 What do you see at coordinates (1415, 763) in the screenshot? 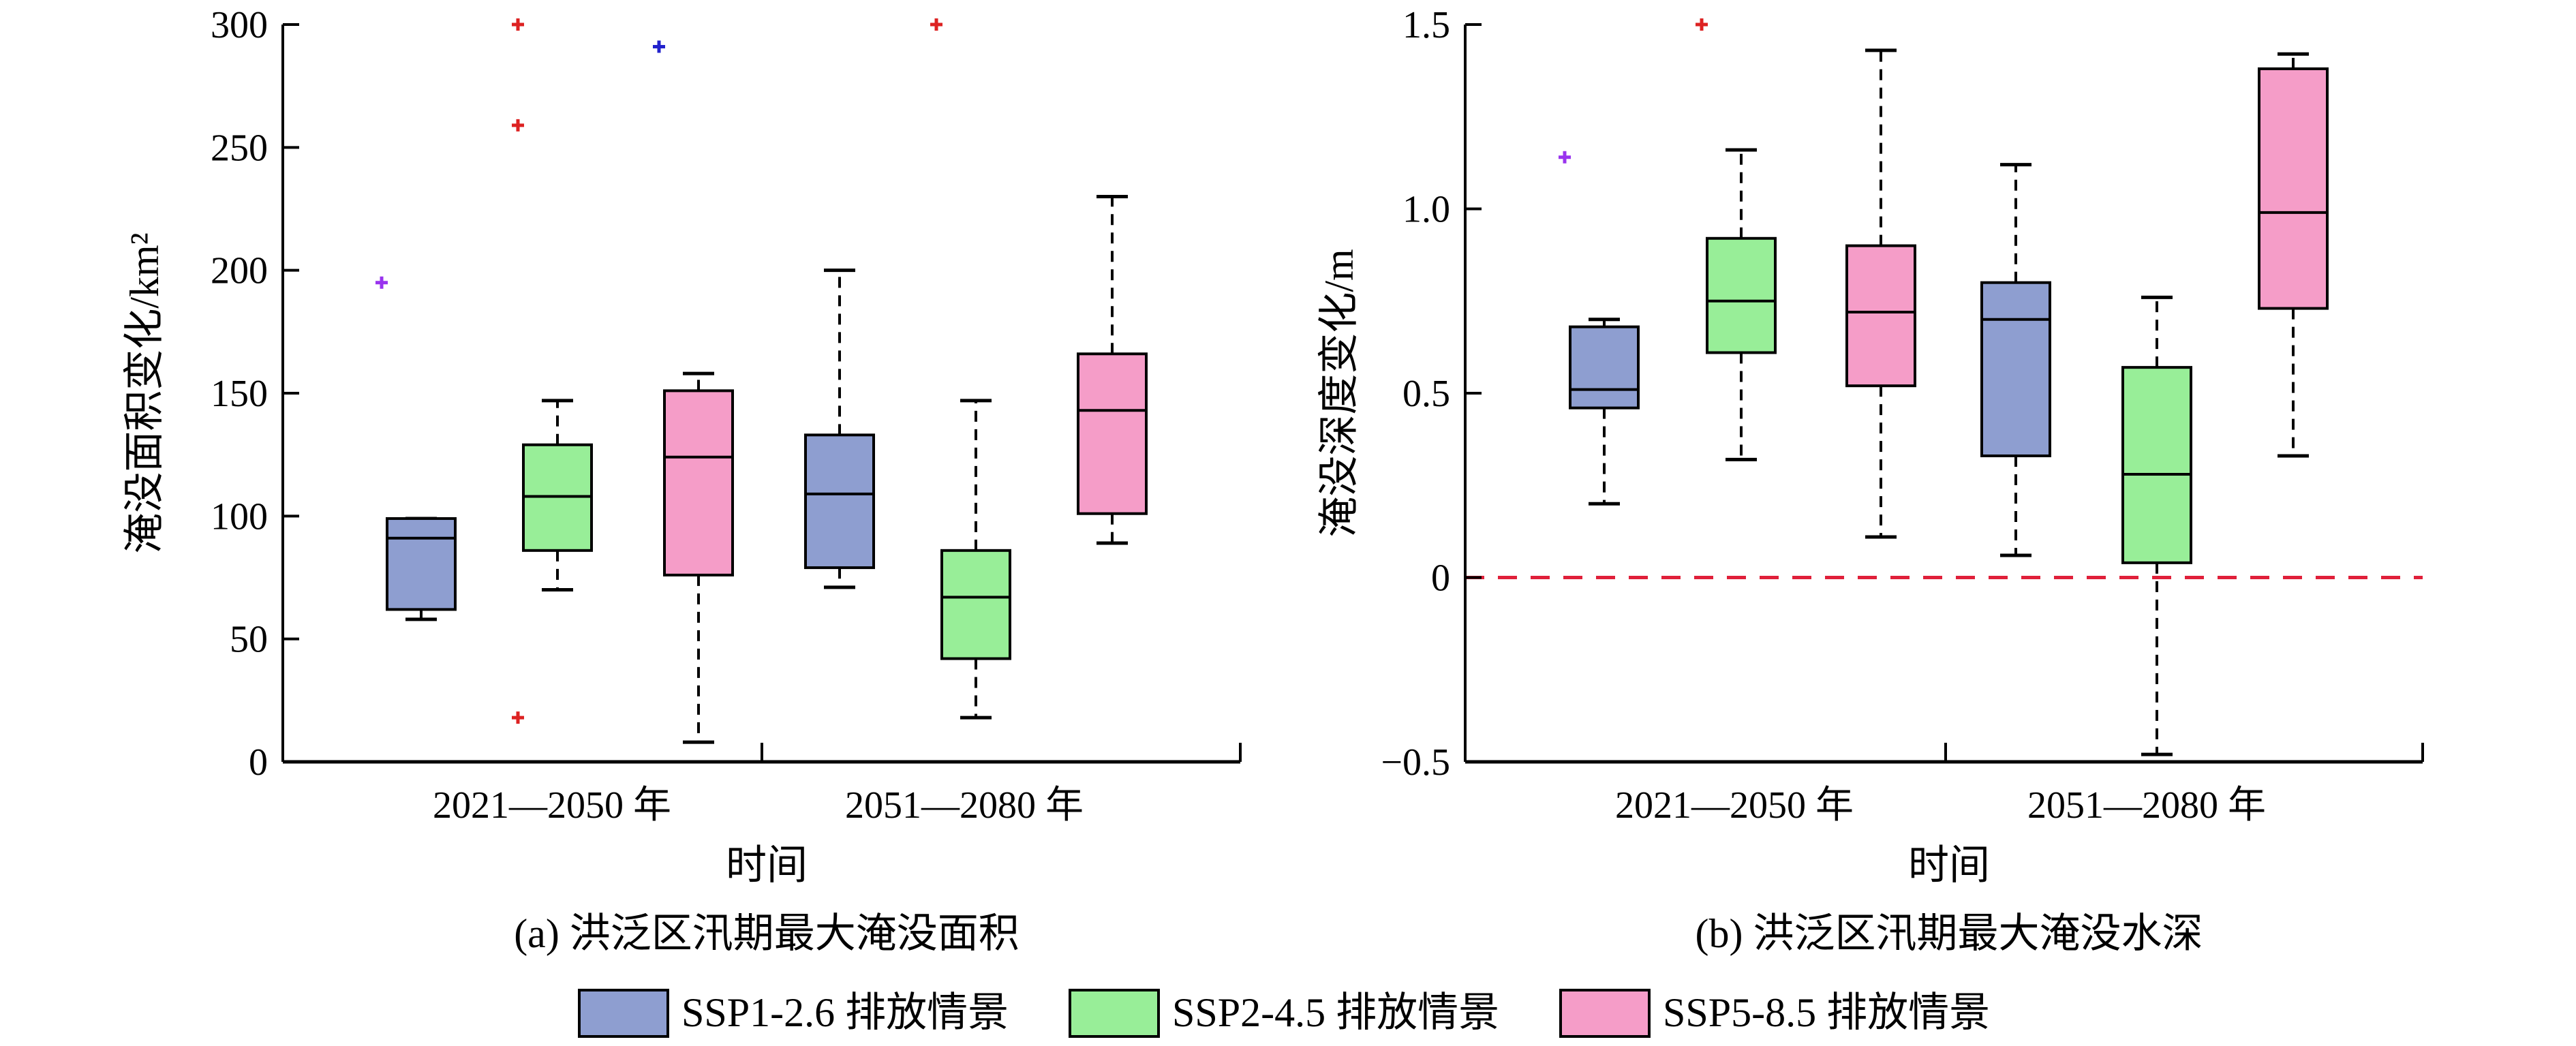
I see `y-tick-label: −0.5` at bounding box center [1415, 763].